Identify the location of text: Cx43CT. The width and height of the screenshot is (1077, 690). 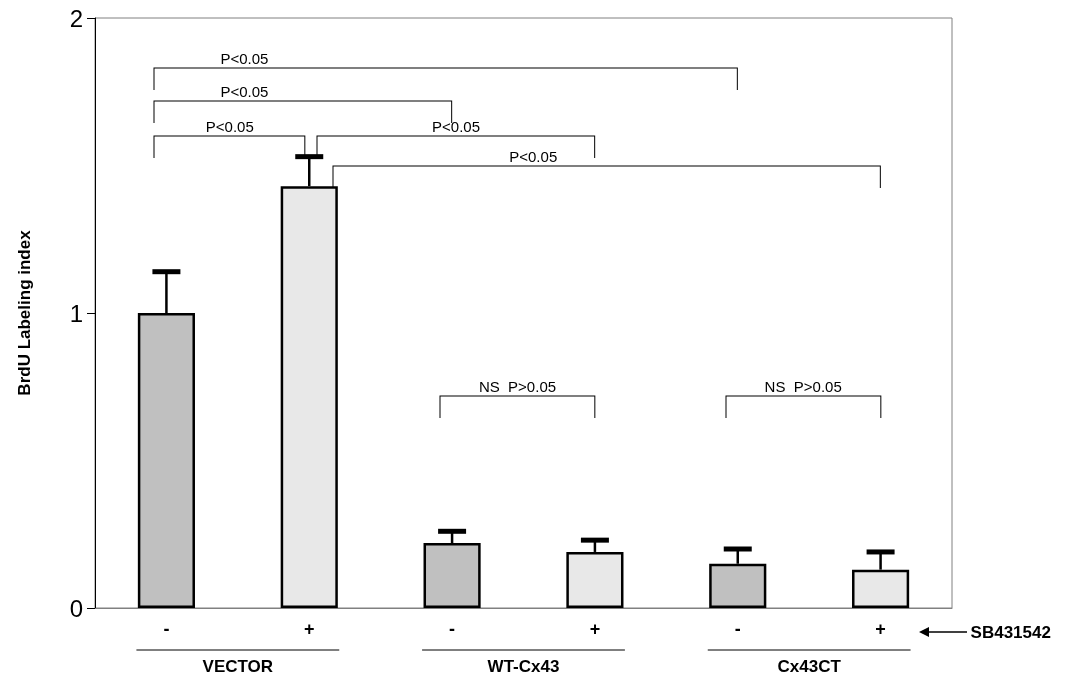
(809, 666).